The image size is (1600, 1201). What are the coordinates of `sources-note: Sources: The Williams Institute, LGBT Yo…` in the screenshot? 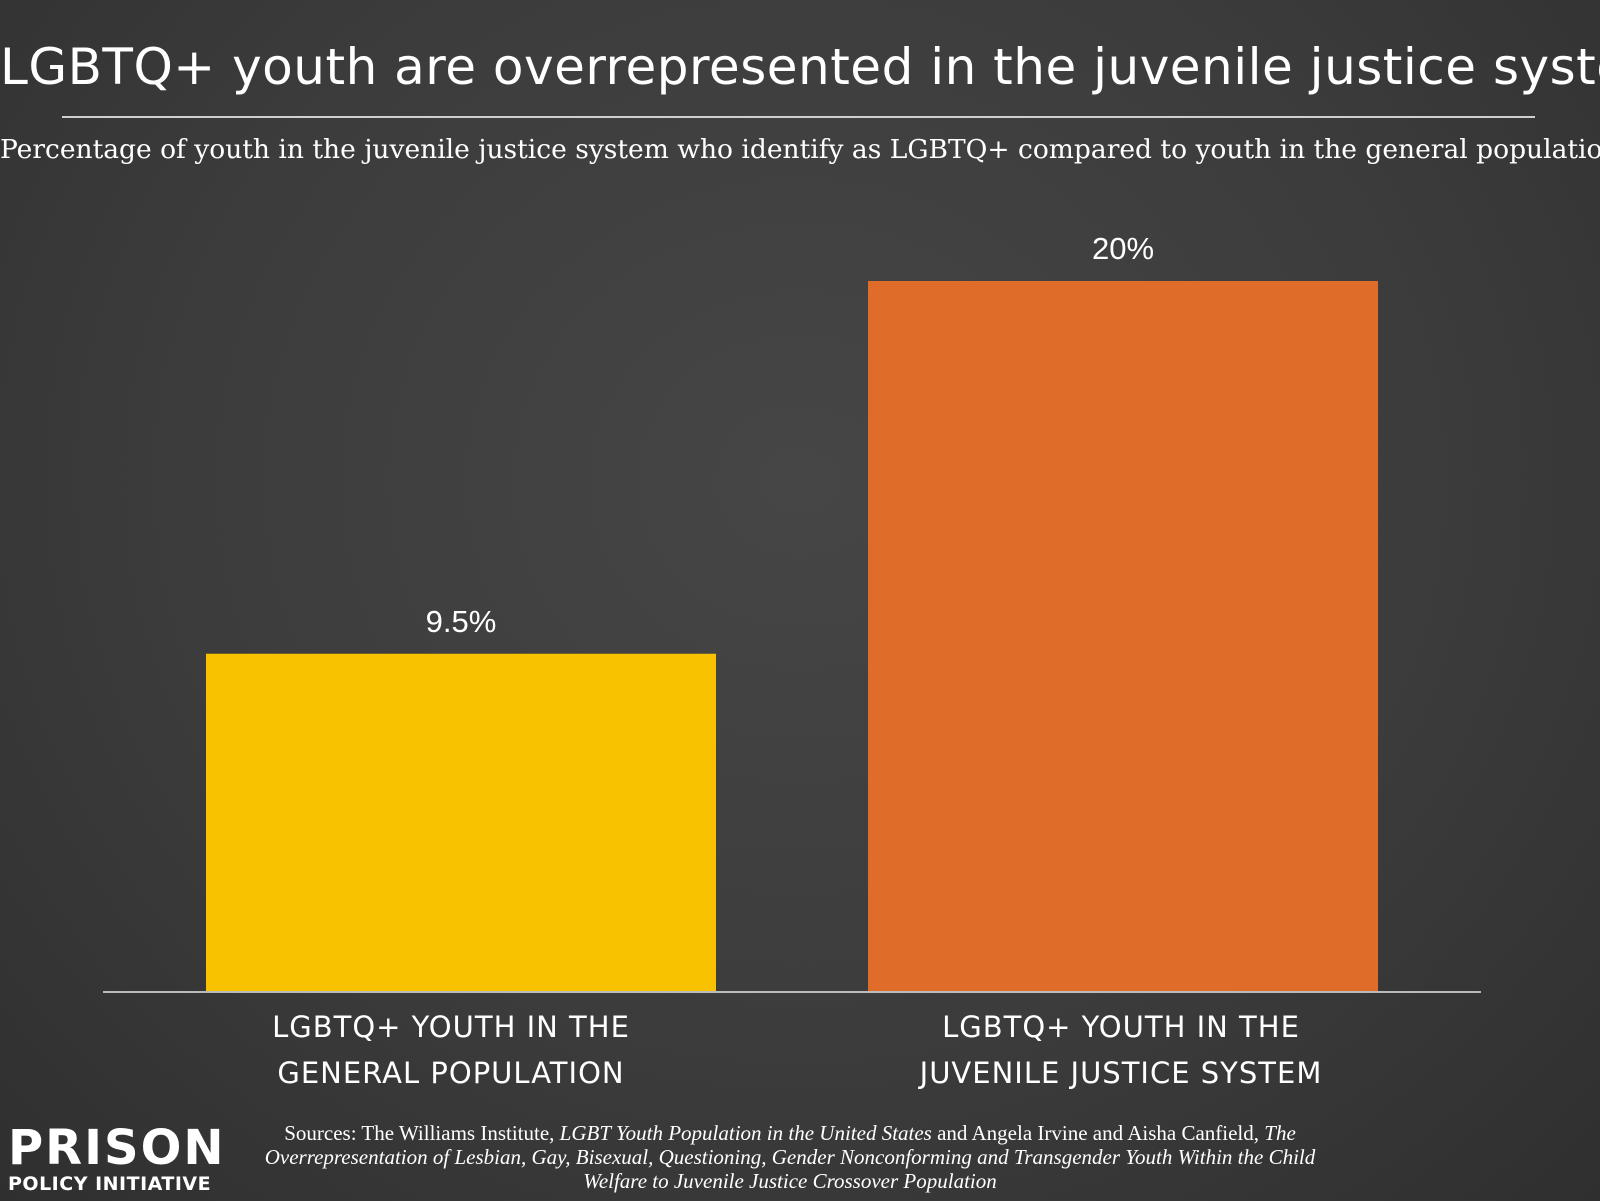 It's located at (790, 1157).